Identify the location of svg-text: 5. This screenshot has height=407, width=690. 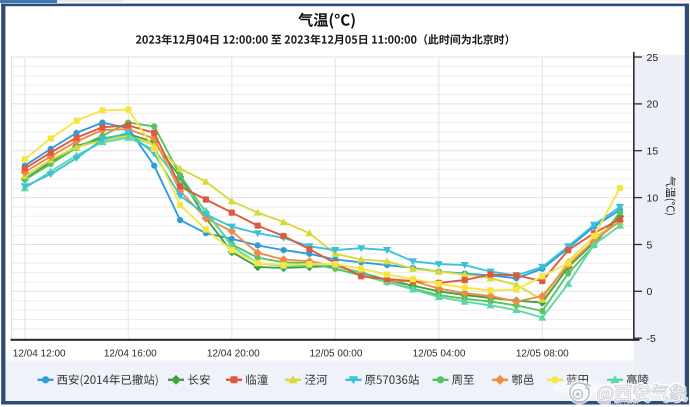
(650, 245).